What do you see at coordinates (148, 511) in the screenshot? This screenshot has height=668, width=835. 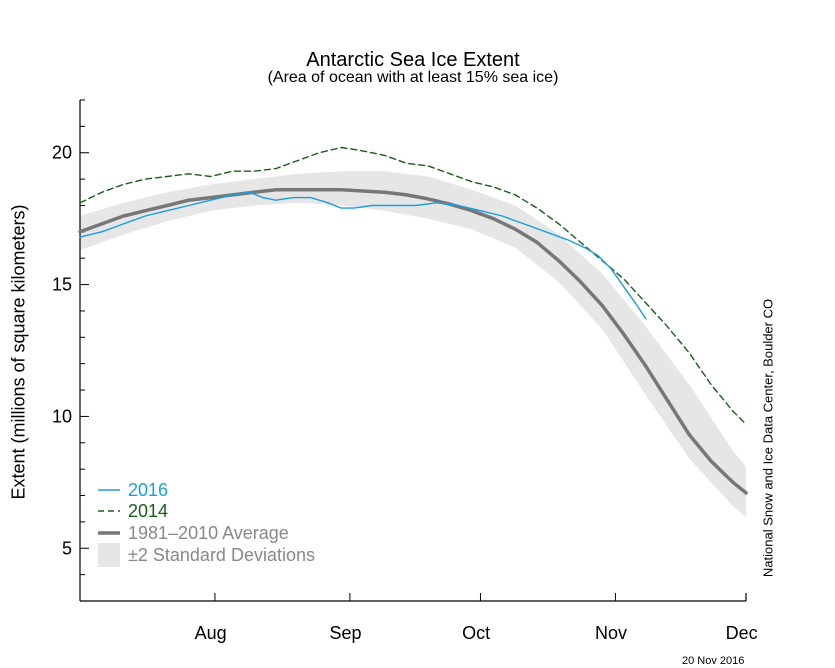 I see `legend-2014-label: 2014` at bounding box center [148, 511].